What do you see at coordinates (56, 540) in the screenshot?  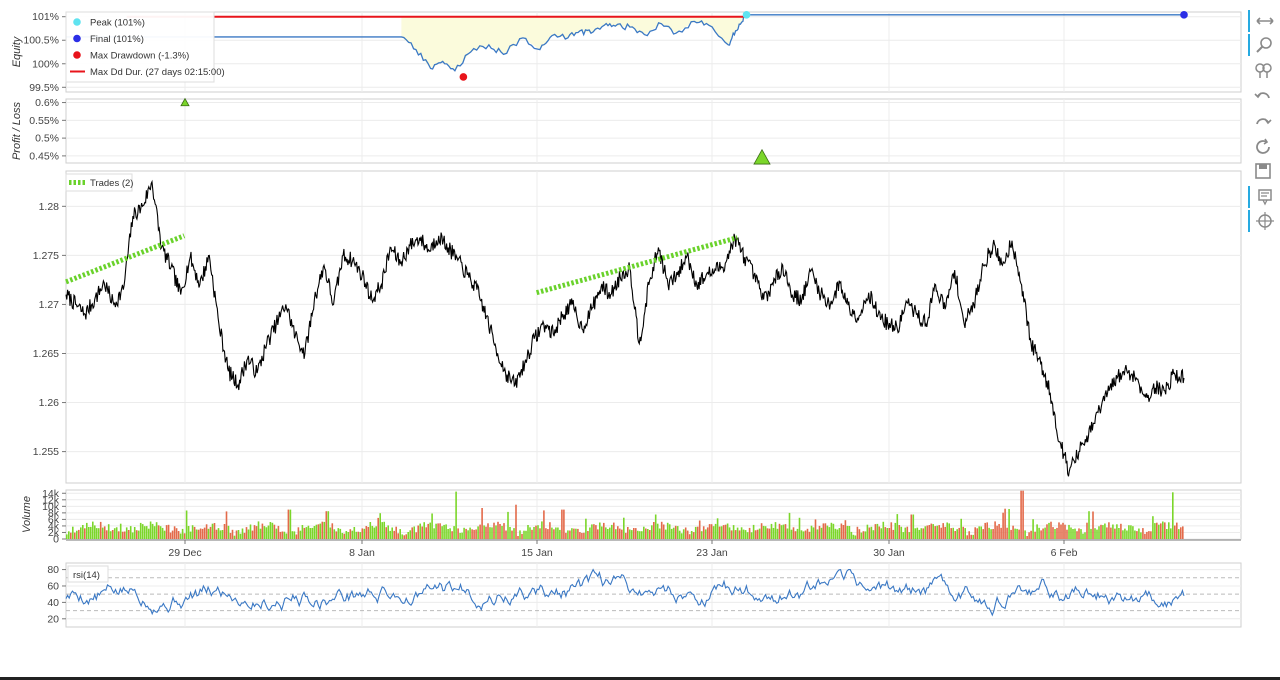 I see `volume-tick-label: 0` at bounding box center [56, 540].